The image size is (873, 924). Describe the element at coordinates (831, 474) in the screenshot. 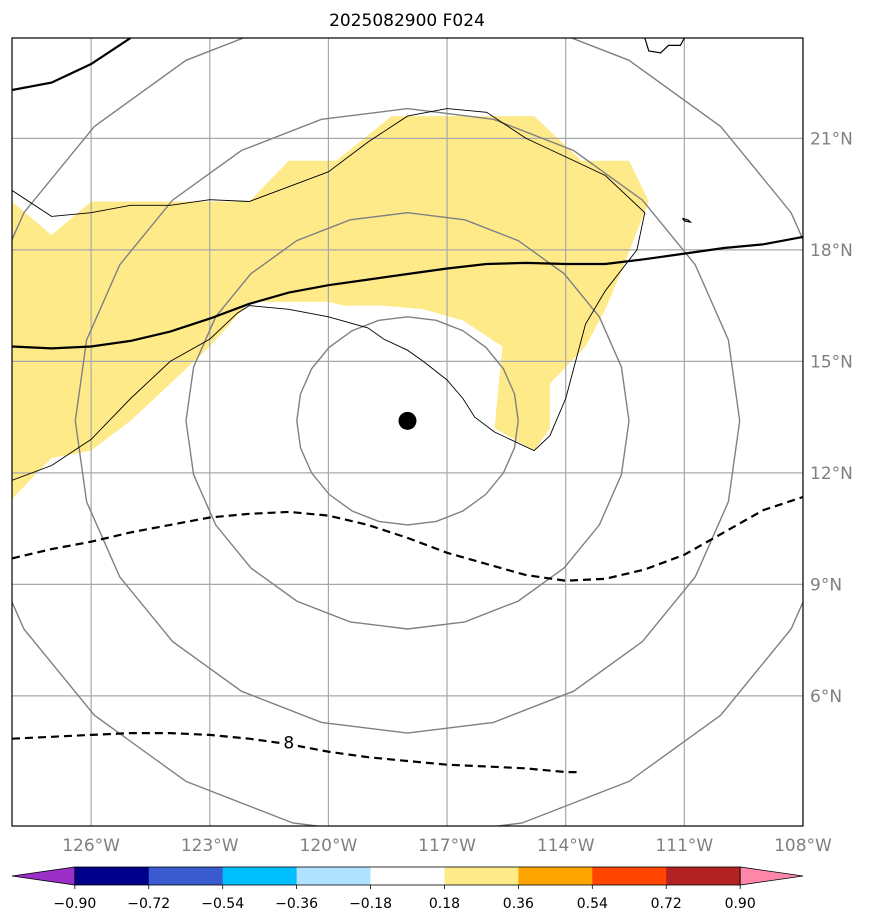

I see `lat-tick-label: 12°N` at that location.